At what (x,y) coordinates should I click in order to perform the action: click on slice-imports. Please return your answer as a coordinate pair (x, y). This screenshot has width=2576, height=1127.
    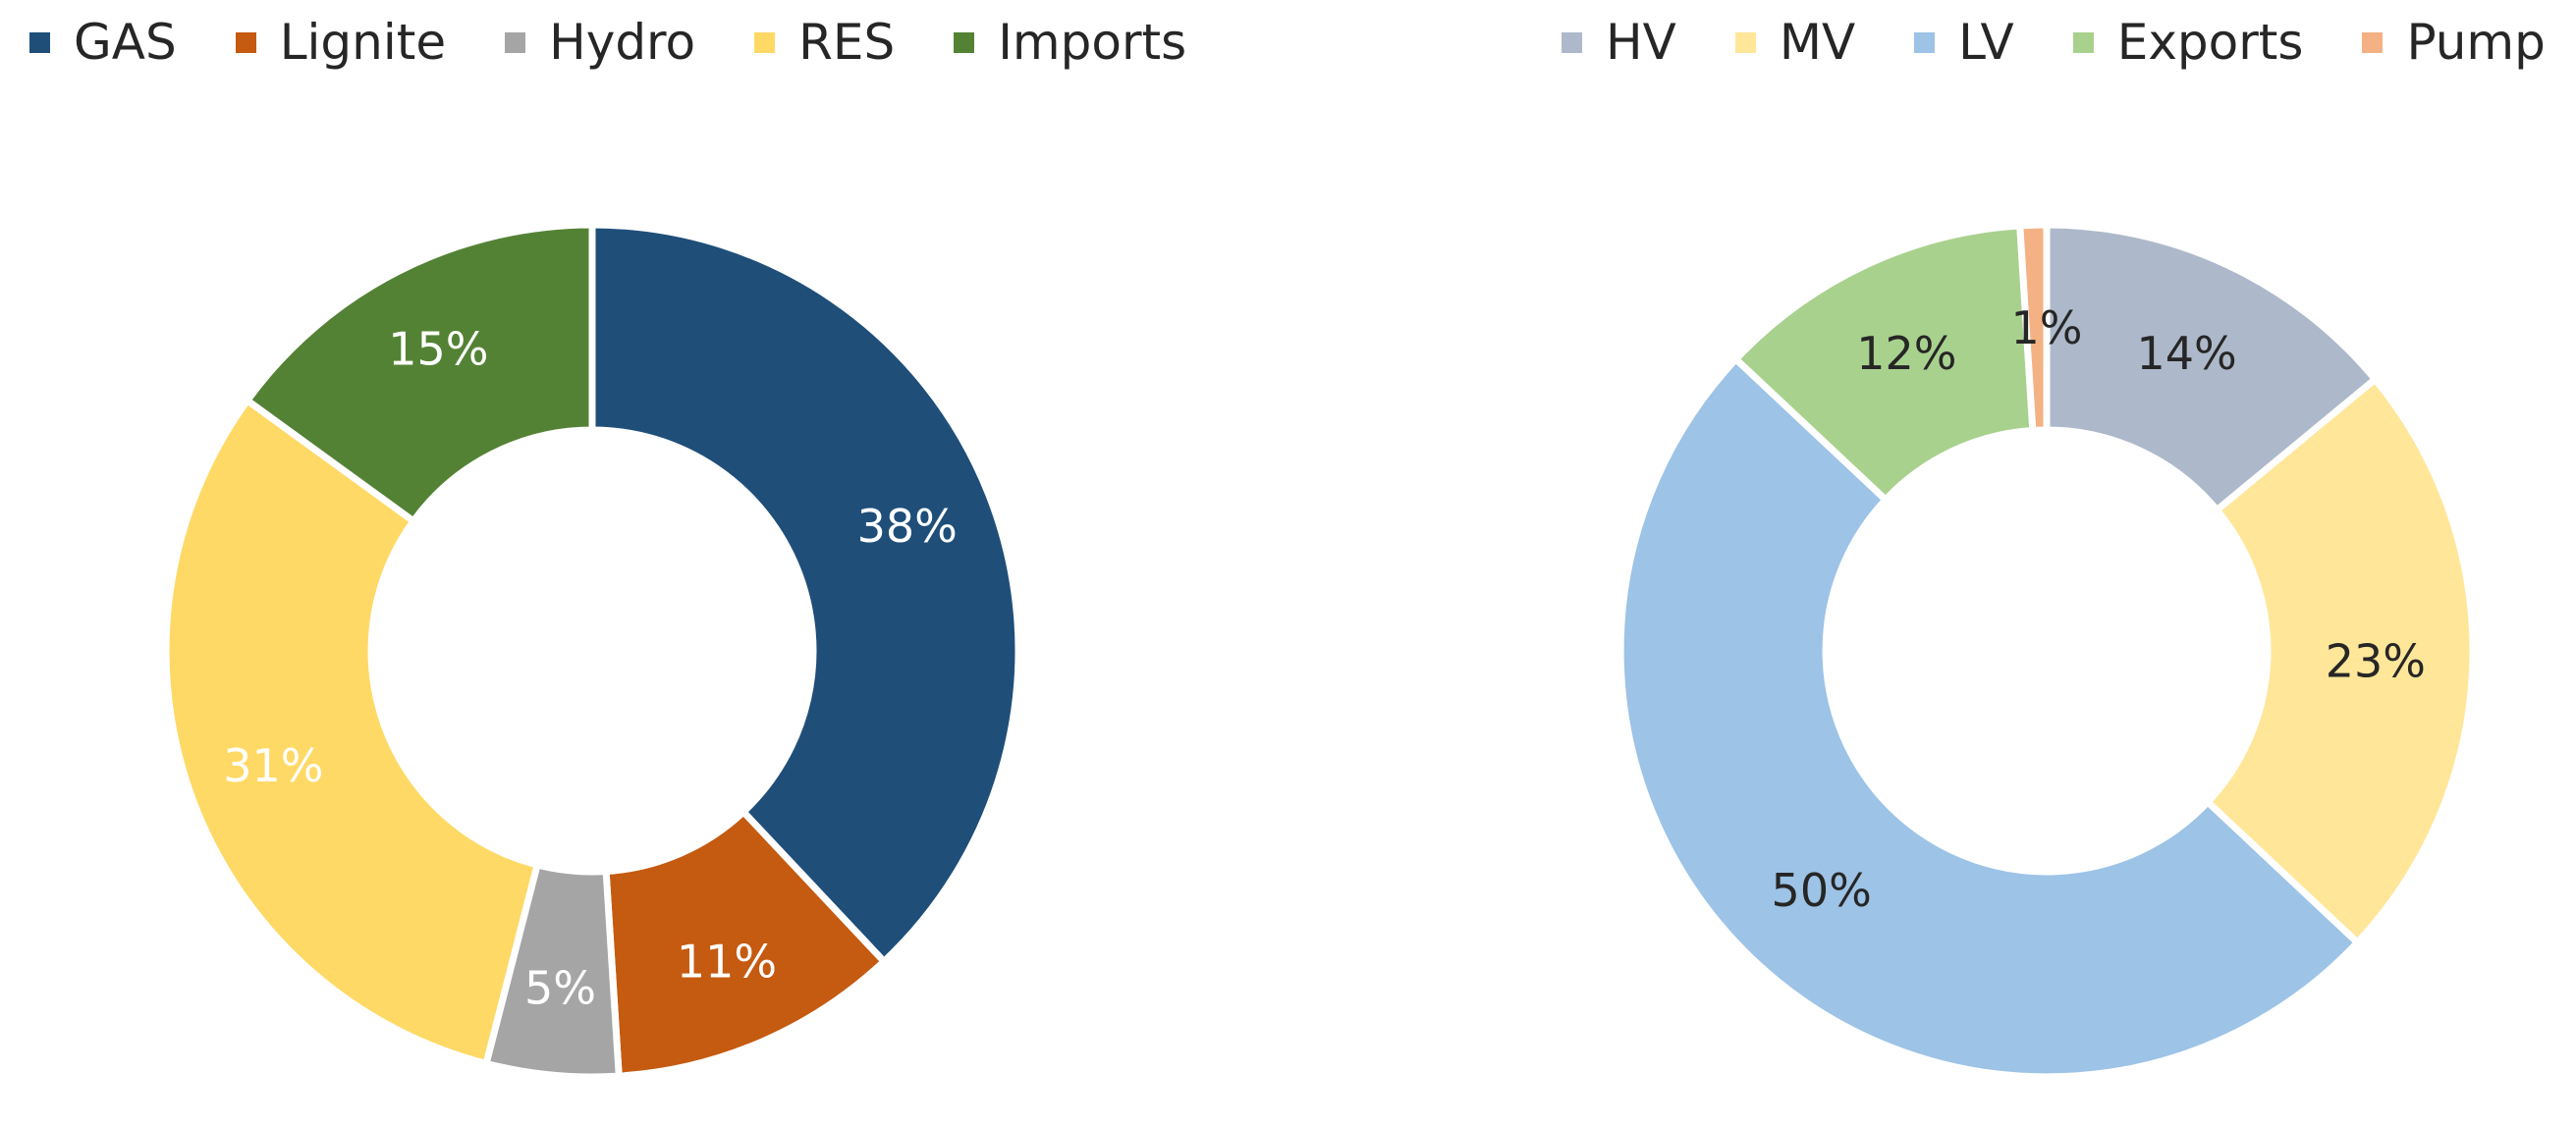
    Looking at the image, I should click on (419, 373).